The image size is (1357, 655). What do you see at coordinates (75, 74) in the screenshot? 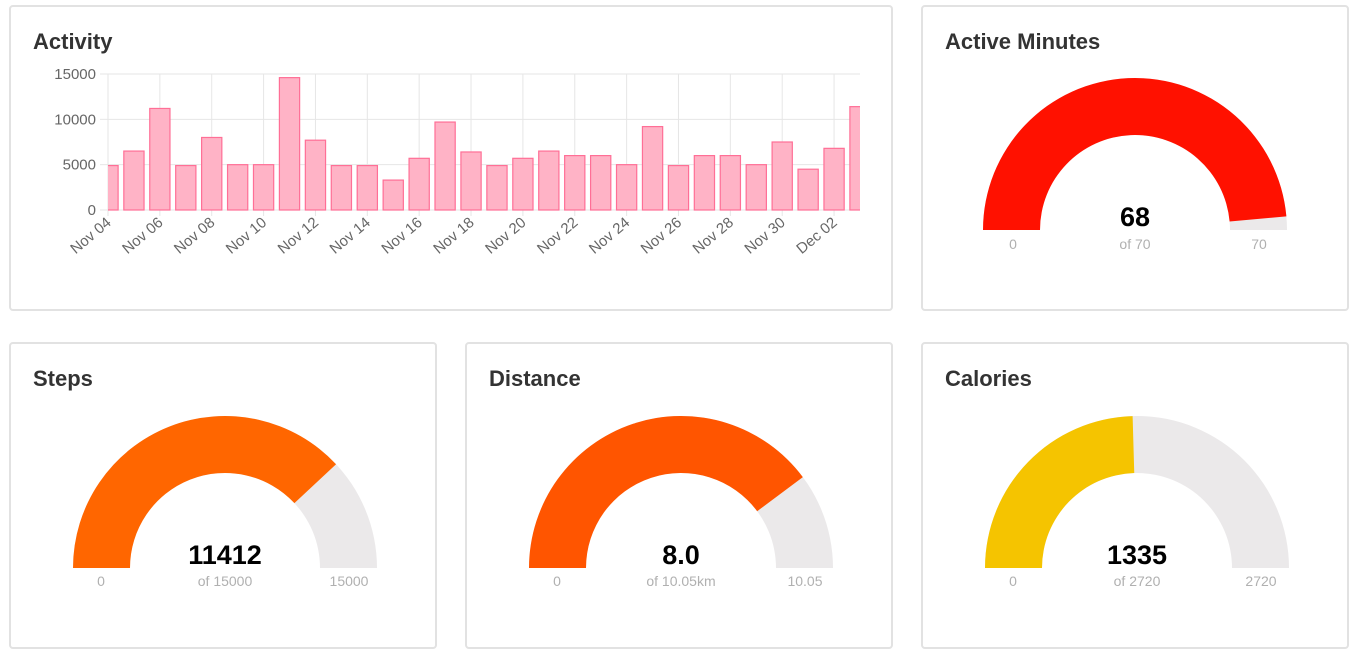
I see `y-tick-label: 15000` at bounding box center [75, 74].